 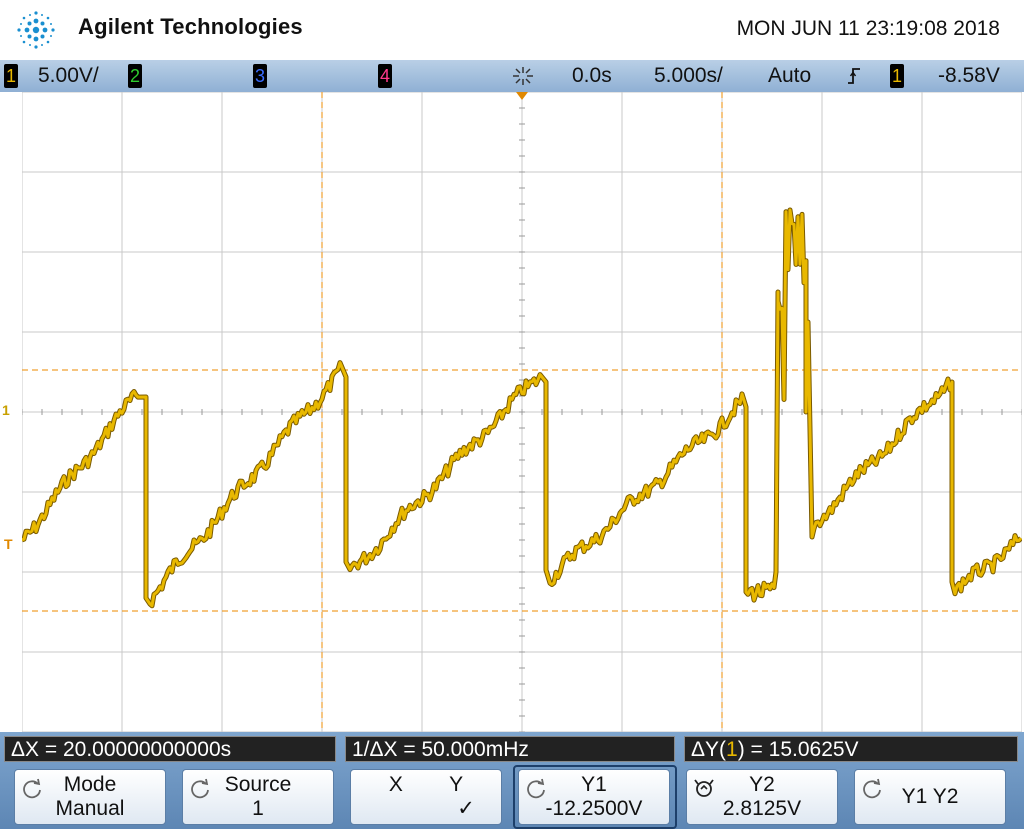 I want to click on channel-2-indicator: 2, so click(x=135, y=76).